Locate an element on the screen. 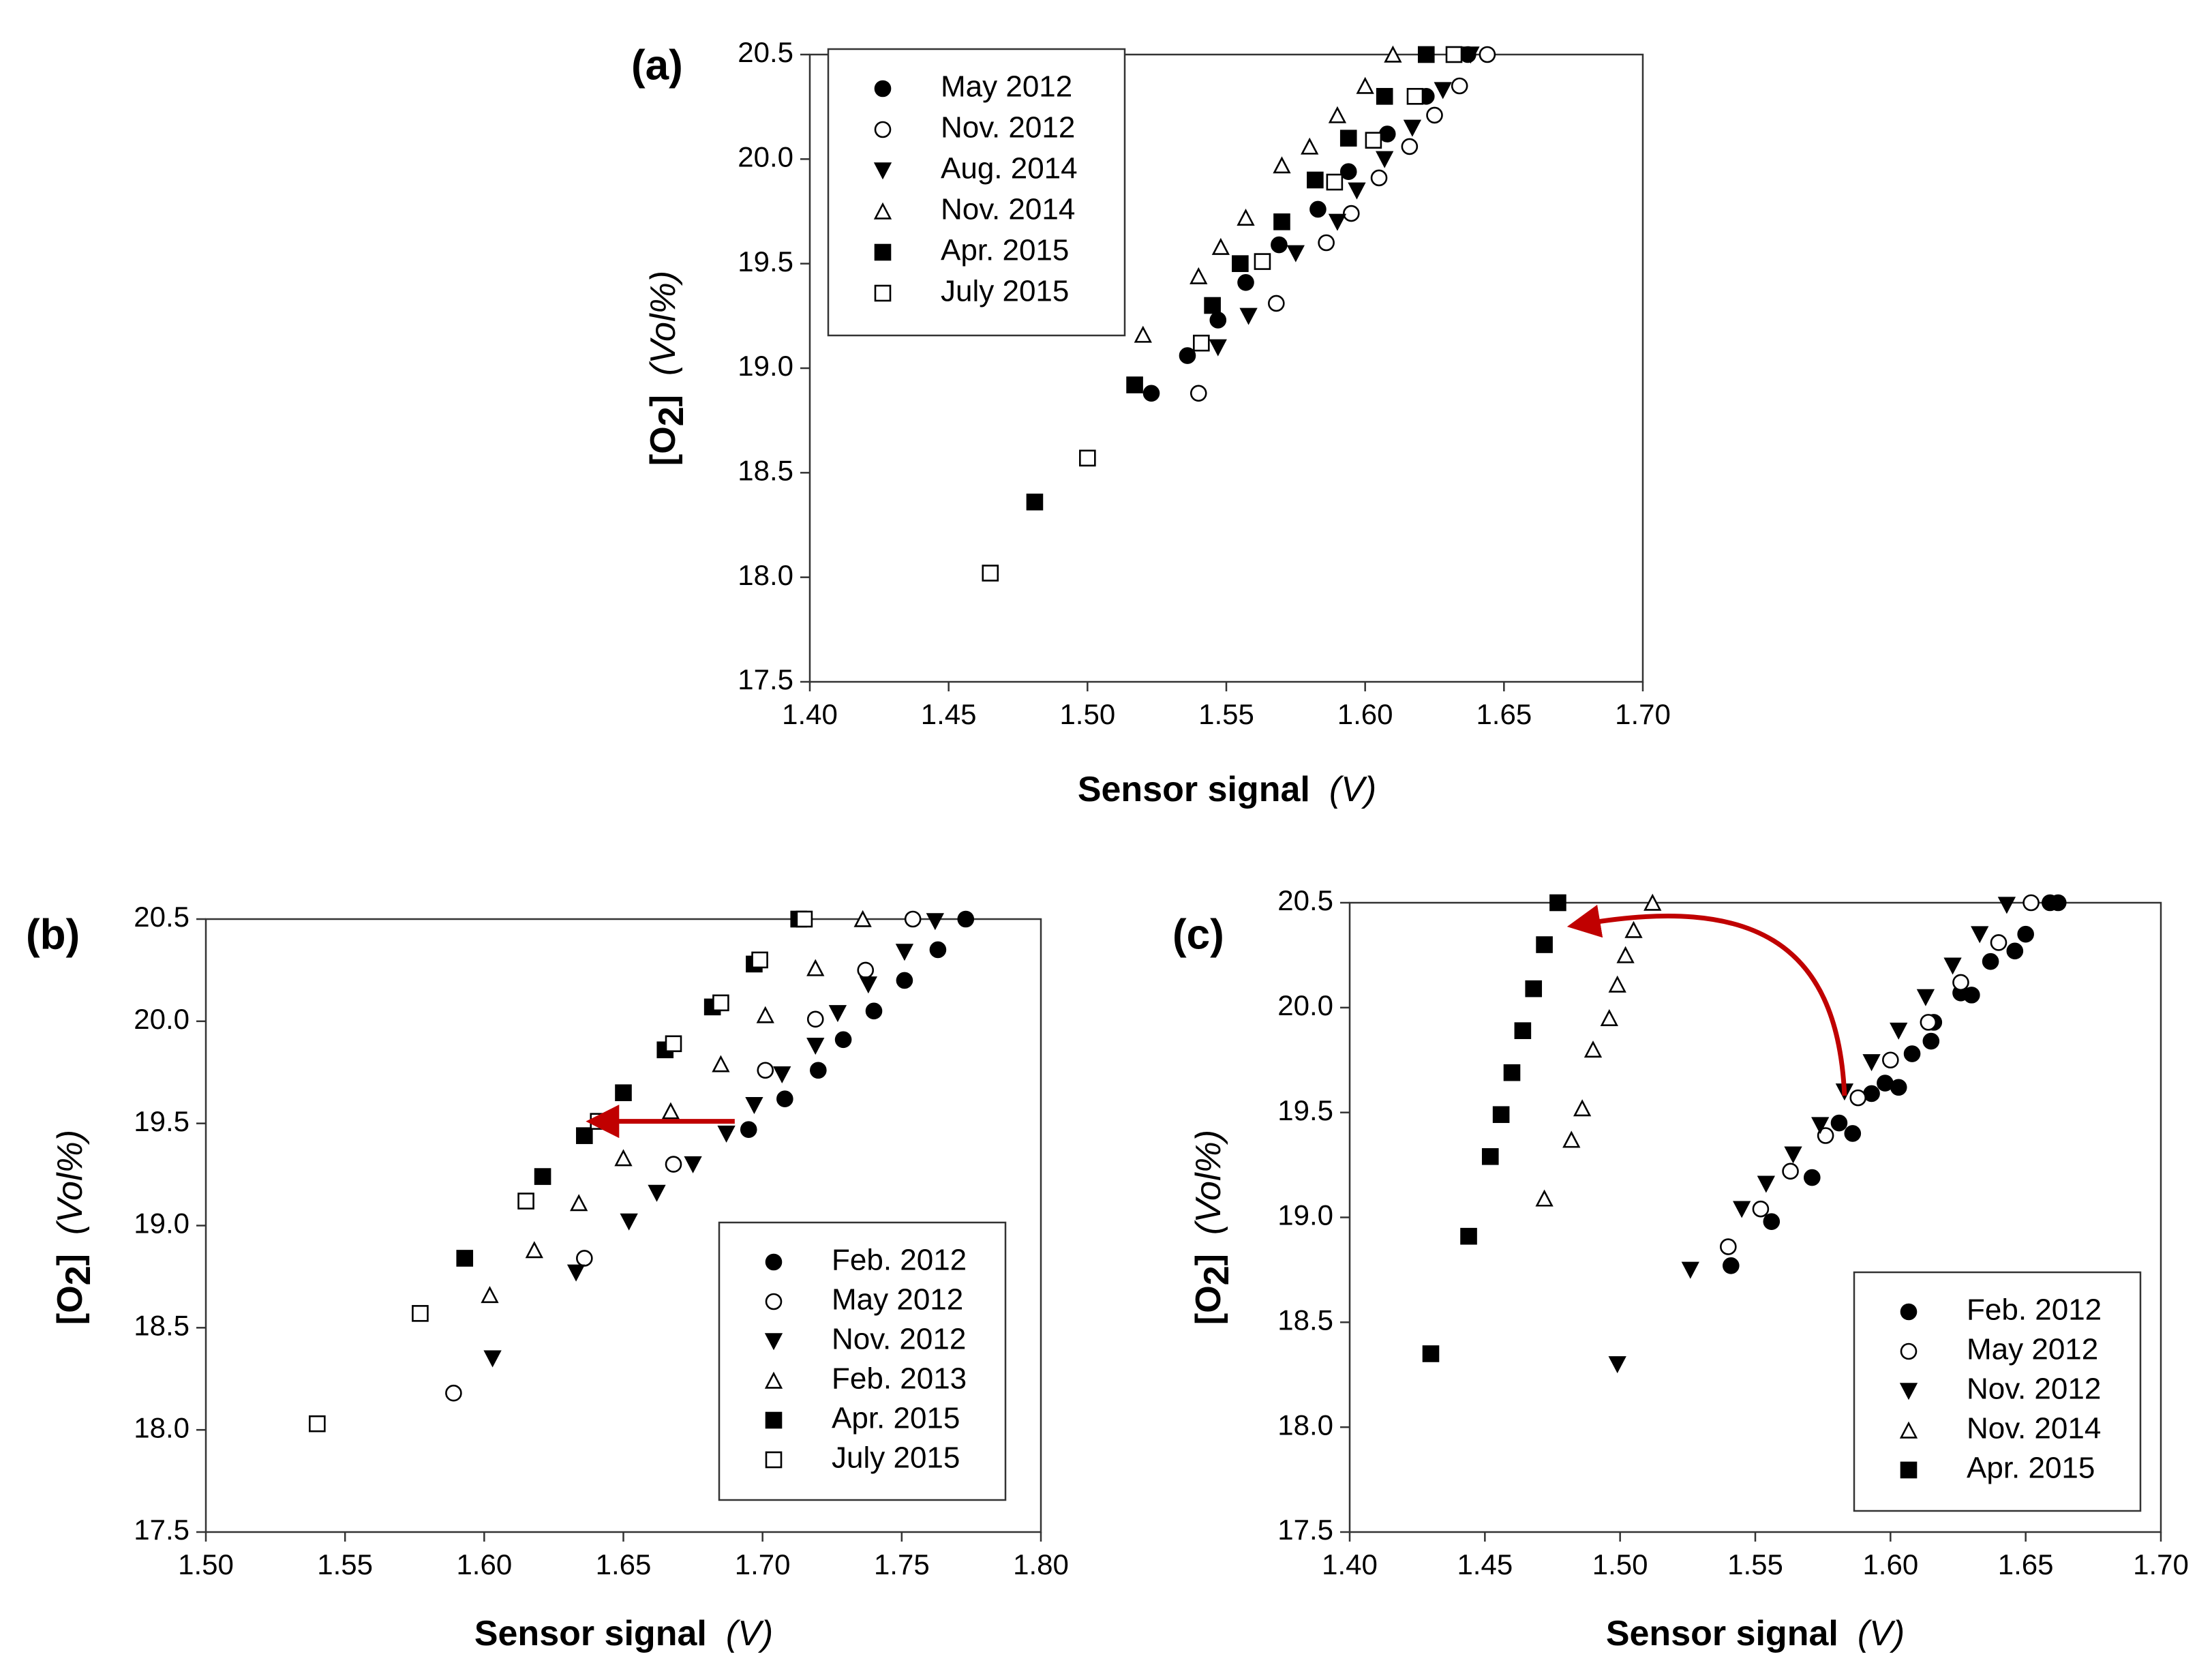 The height and width of the screenshot is (1680, 2212). y-tick-label: 18.0 is located at coordinates (1305, 1425).